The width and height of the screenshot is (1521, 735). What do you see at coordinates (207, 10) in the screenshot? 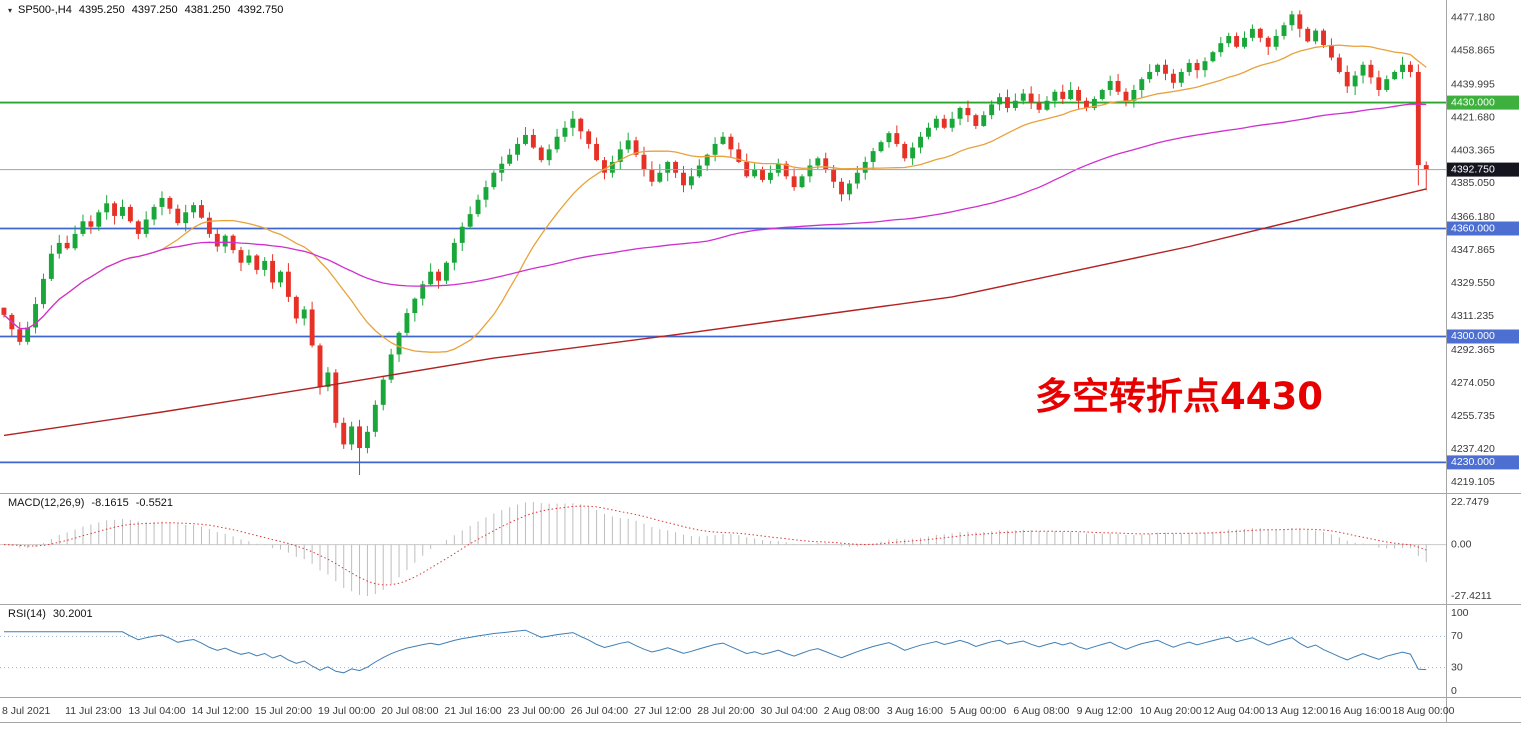
I see `bar-low-value: 4381.250` at bounding box center [207, 10].